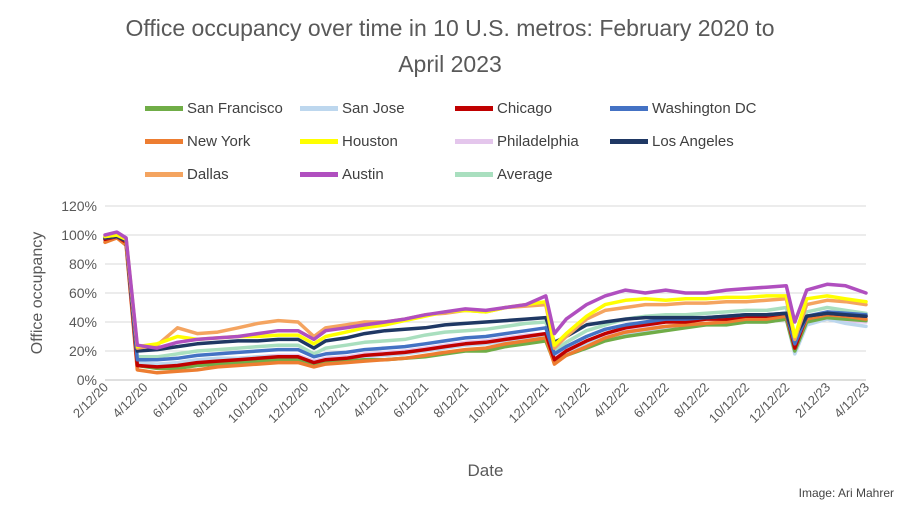 Image resolution: width=900 pixels, height=506 pixels. I want to click on legend-item-san-jose: San Jose, so click(377, 108).